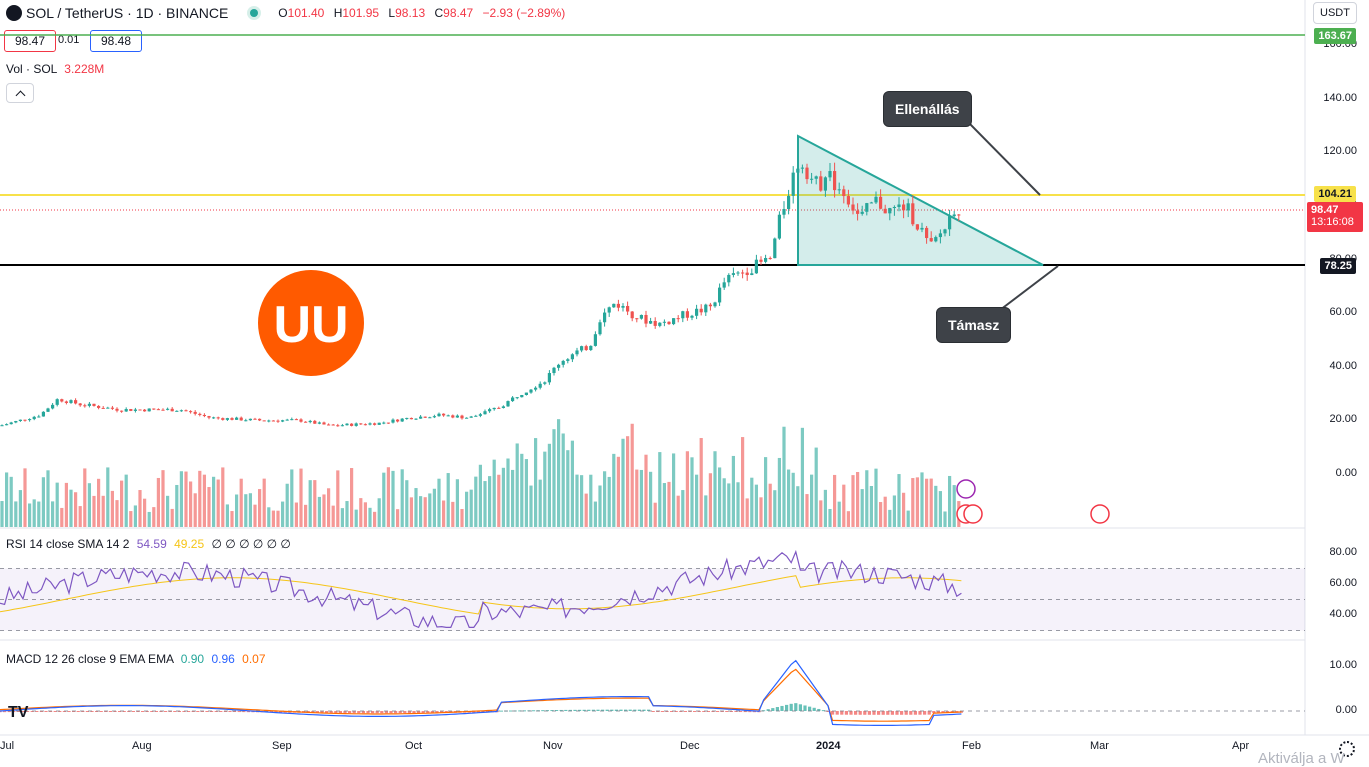  What do you see at coordinates (20, 93) in the screenshot?
I see `collapse-legend-button` at bounding box center [20, 93].